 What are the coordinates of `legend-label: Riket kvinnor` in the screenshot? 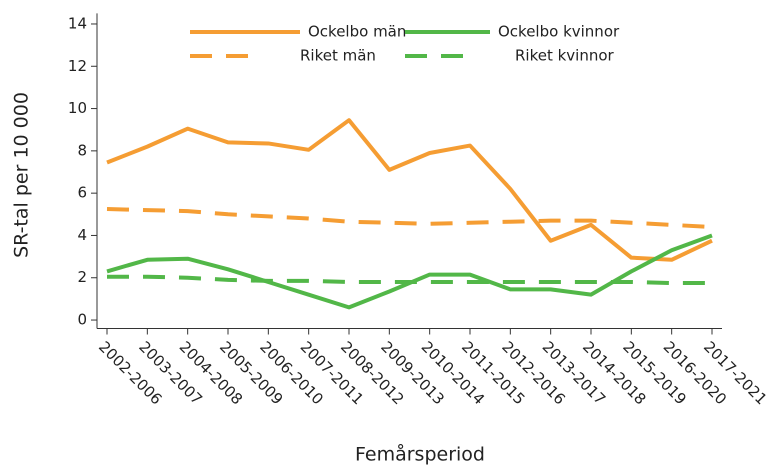 It's located at (565, 56).